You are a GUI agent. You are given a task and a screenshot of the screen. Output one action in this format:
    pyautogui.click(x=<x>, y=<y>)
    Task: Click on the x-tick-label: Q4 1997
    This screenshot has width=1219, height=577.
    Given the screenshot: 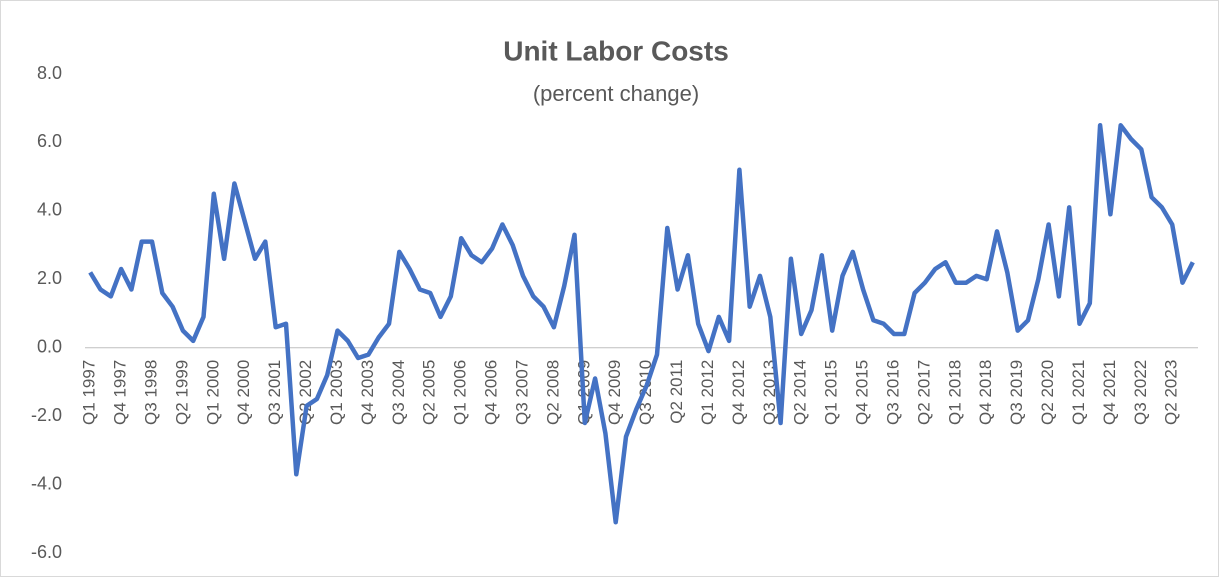 What is the action you would take?
    pyautogui.click(x=120, y=392)
    